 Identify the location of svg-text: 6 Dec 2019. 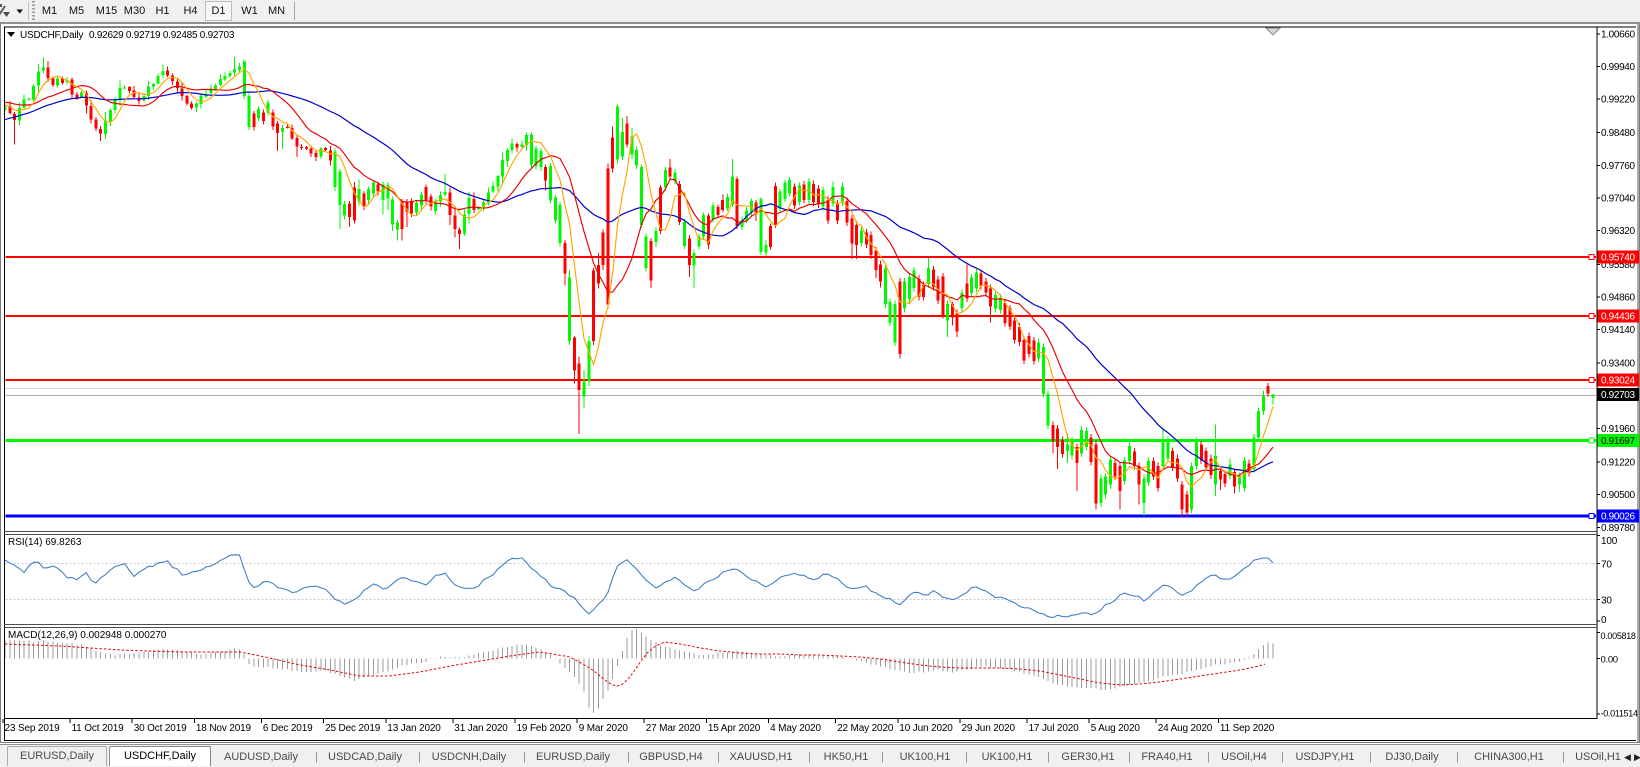
(288, 728).